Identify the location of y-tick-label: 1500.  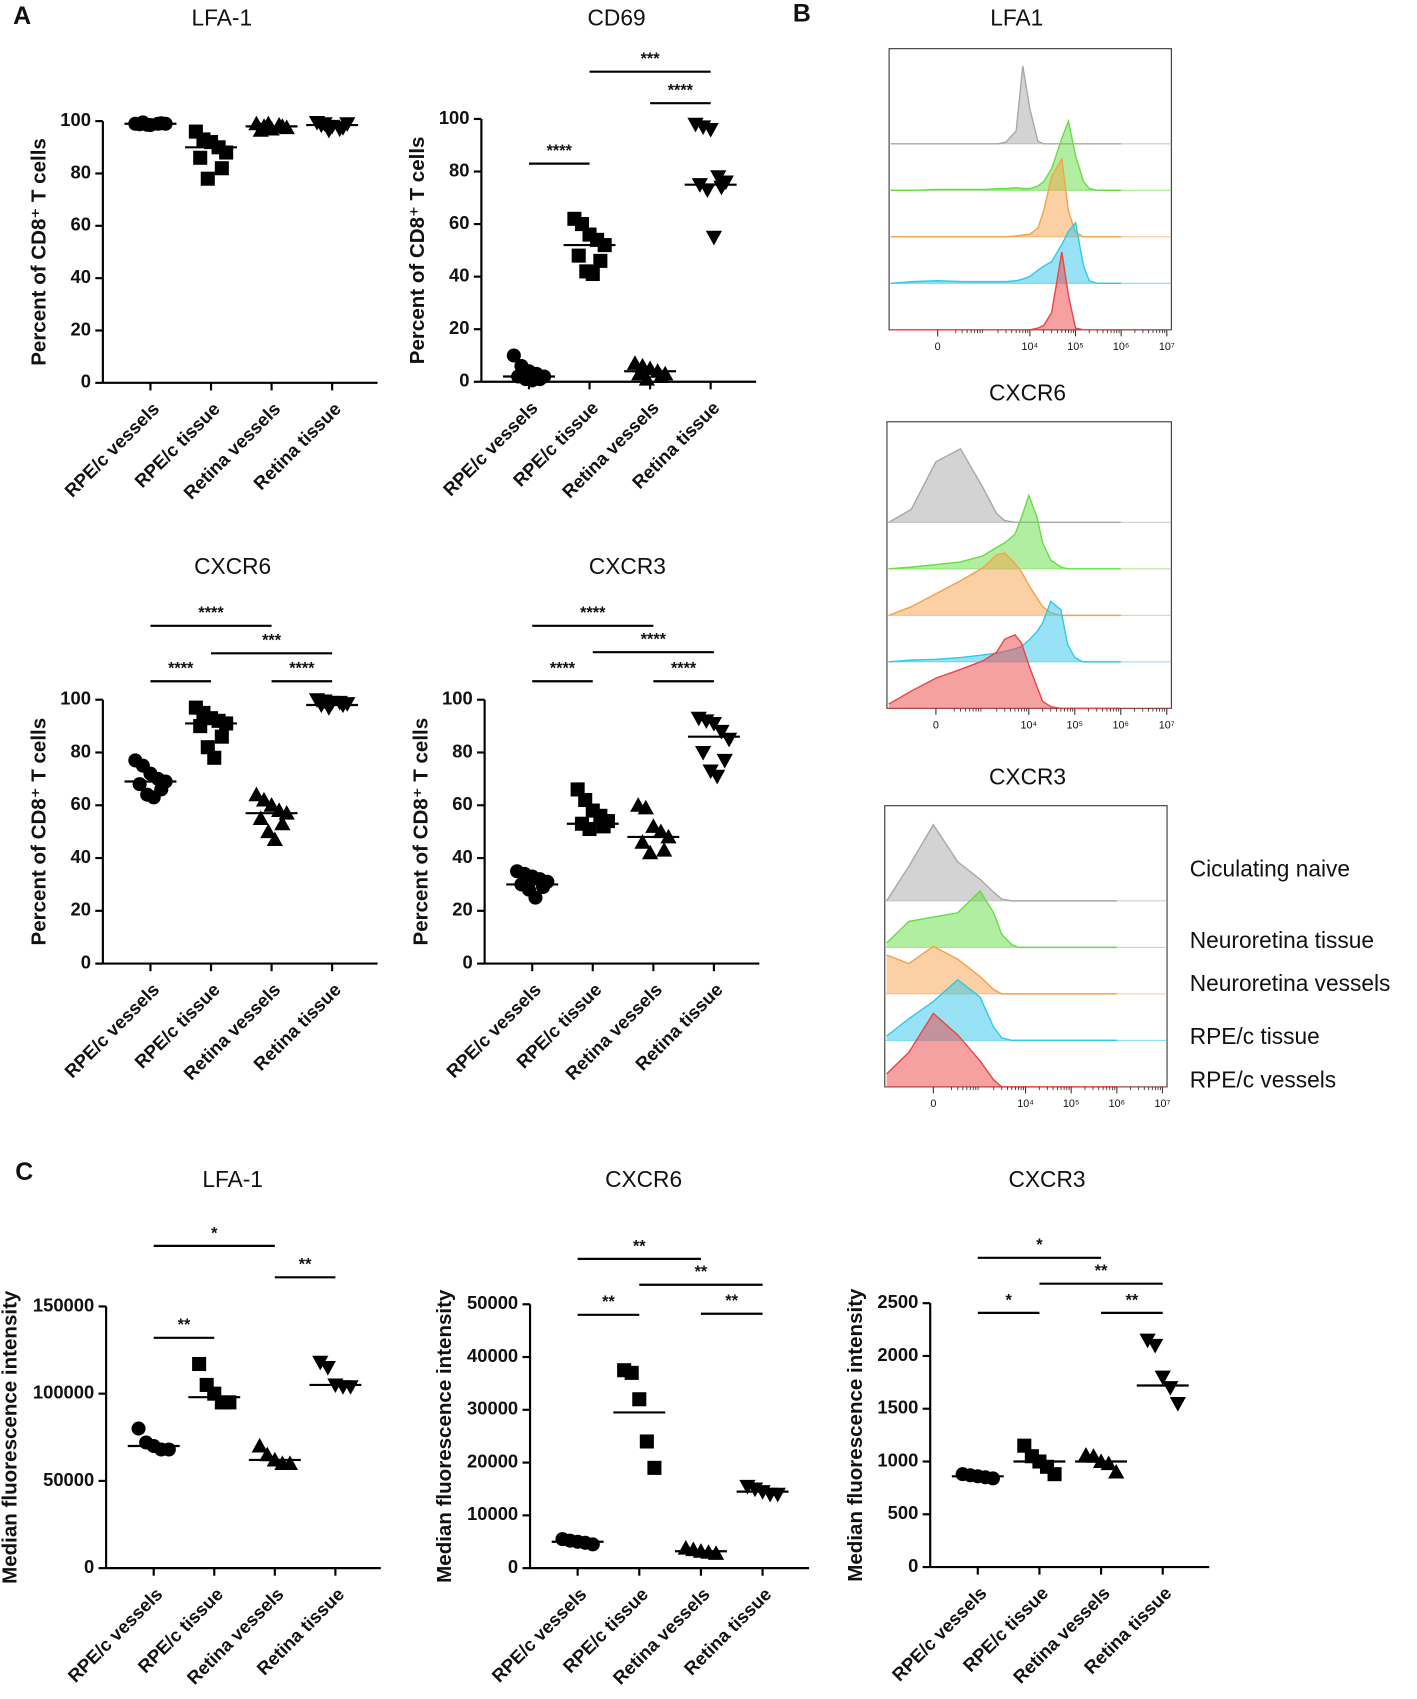
(897, 1407).